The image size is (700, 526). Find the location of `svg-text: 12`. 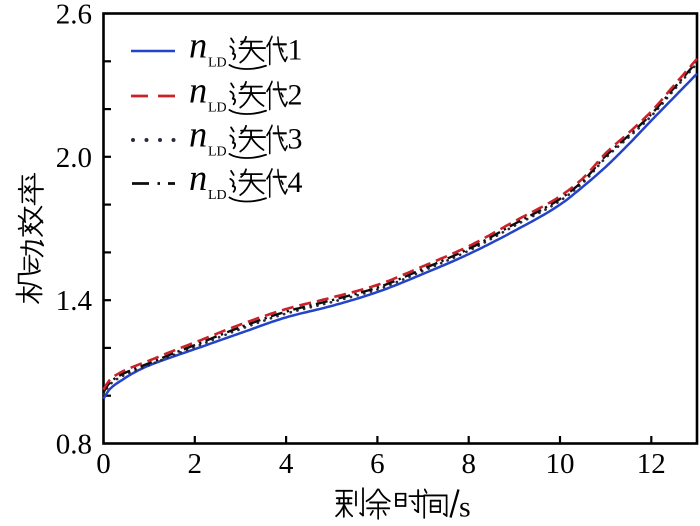

svg-text: 12 is located at coordinates (651, 464).